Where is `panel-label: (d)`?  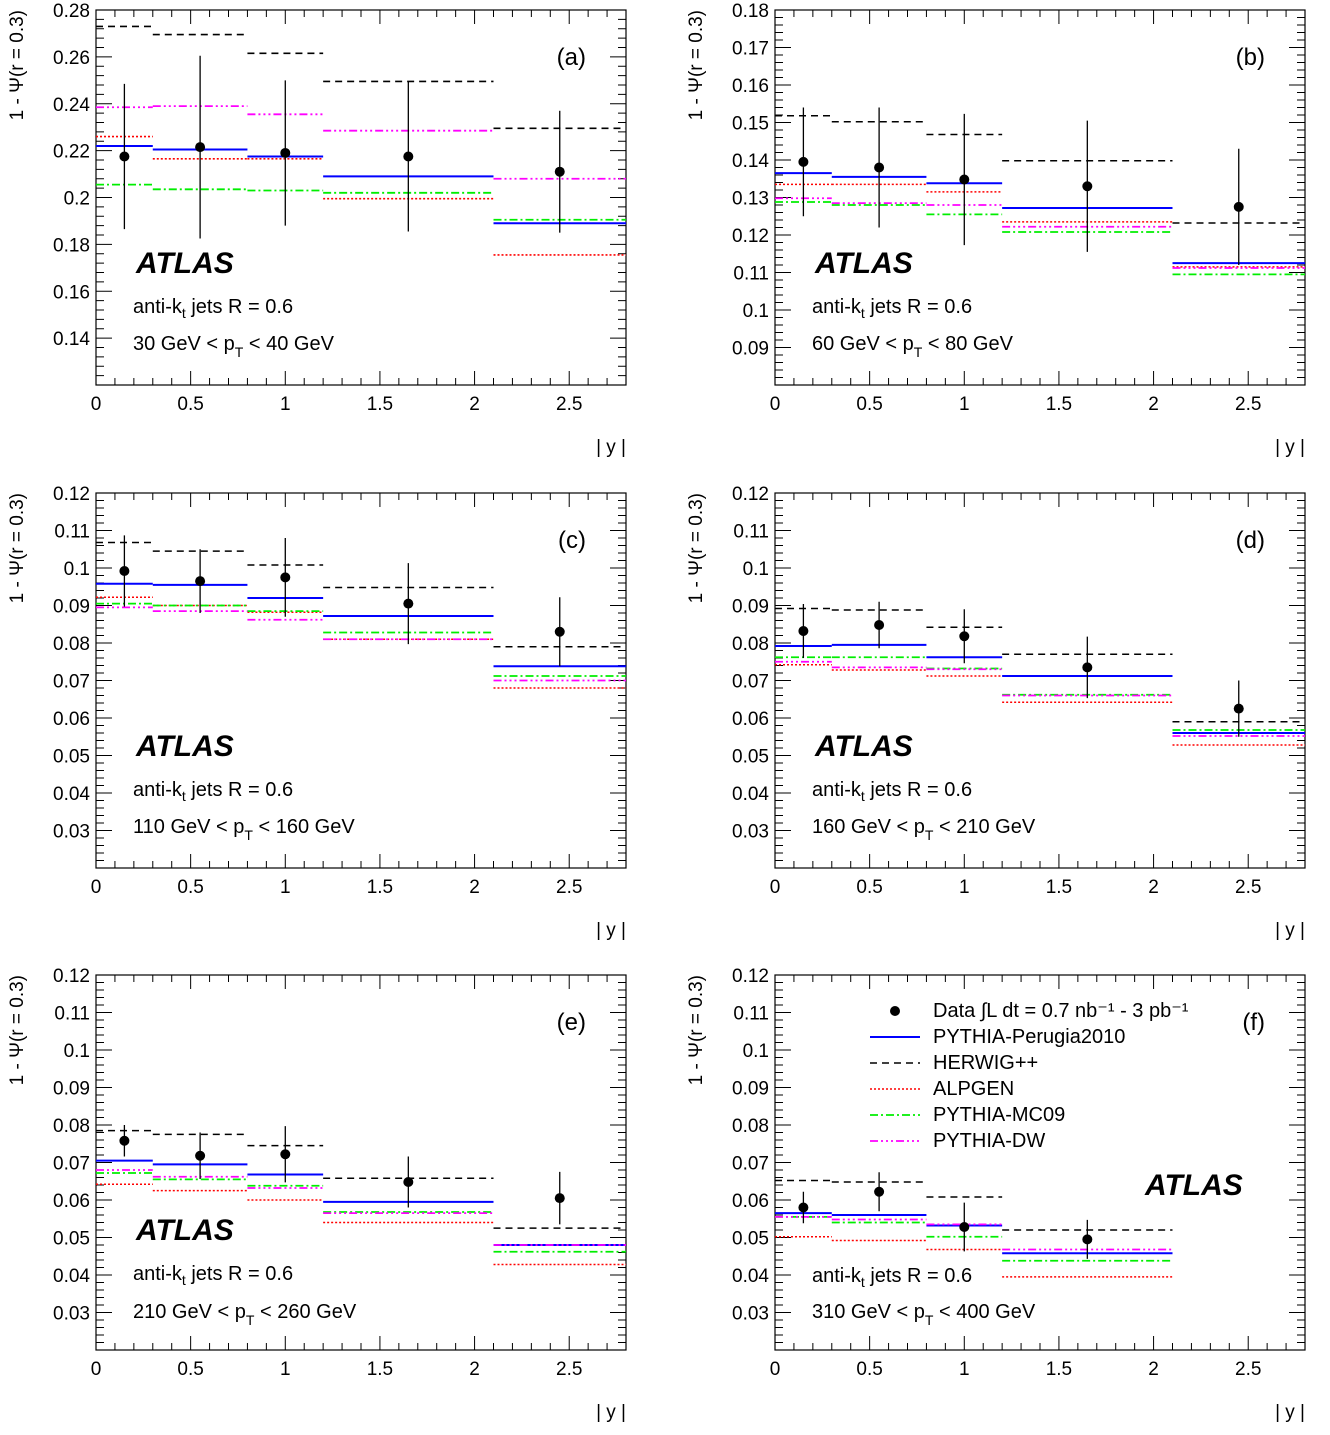 panel-label: (d) is located at coordinates (1250, 540).